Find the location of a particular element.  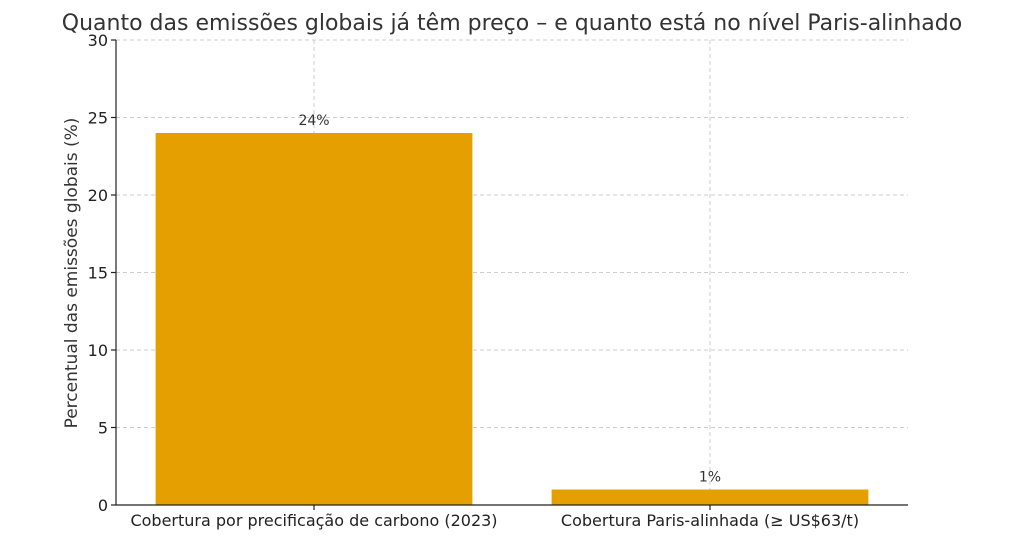

y-axis-label: Percentual das emissões globais (%) is located at coordinates (72, 273).